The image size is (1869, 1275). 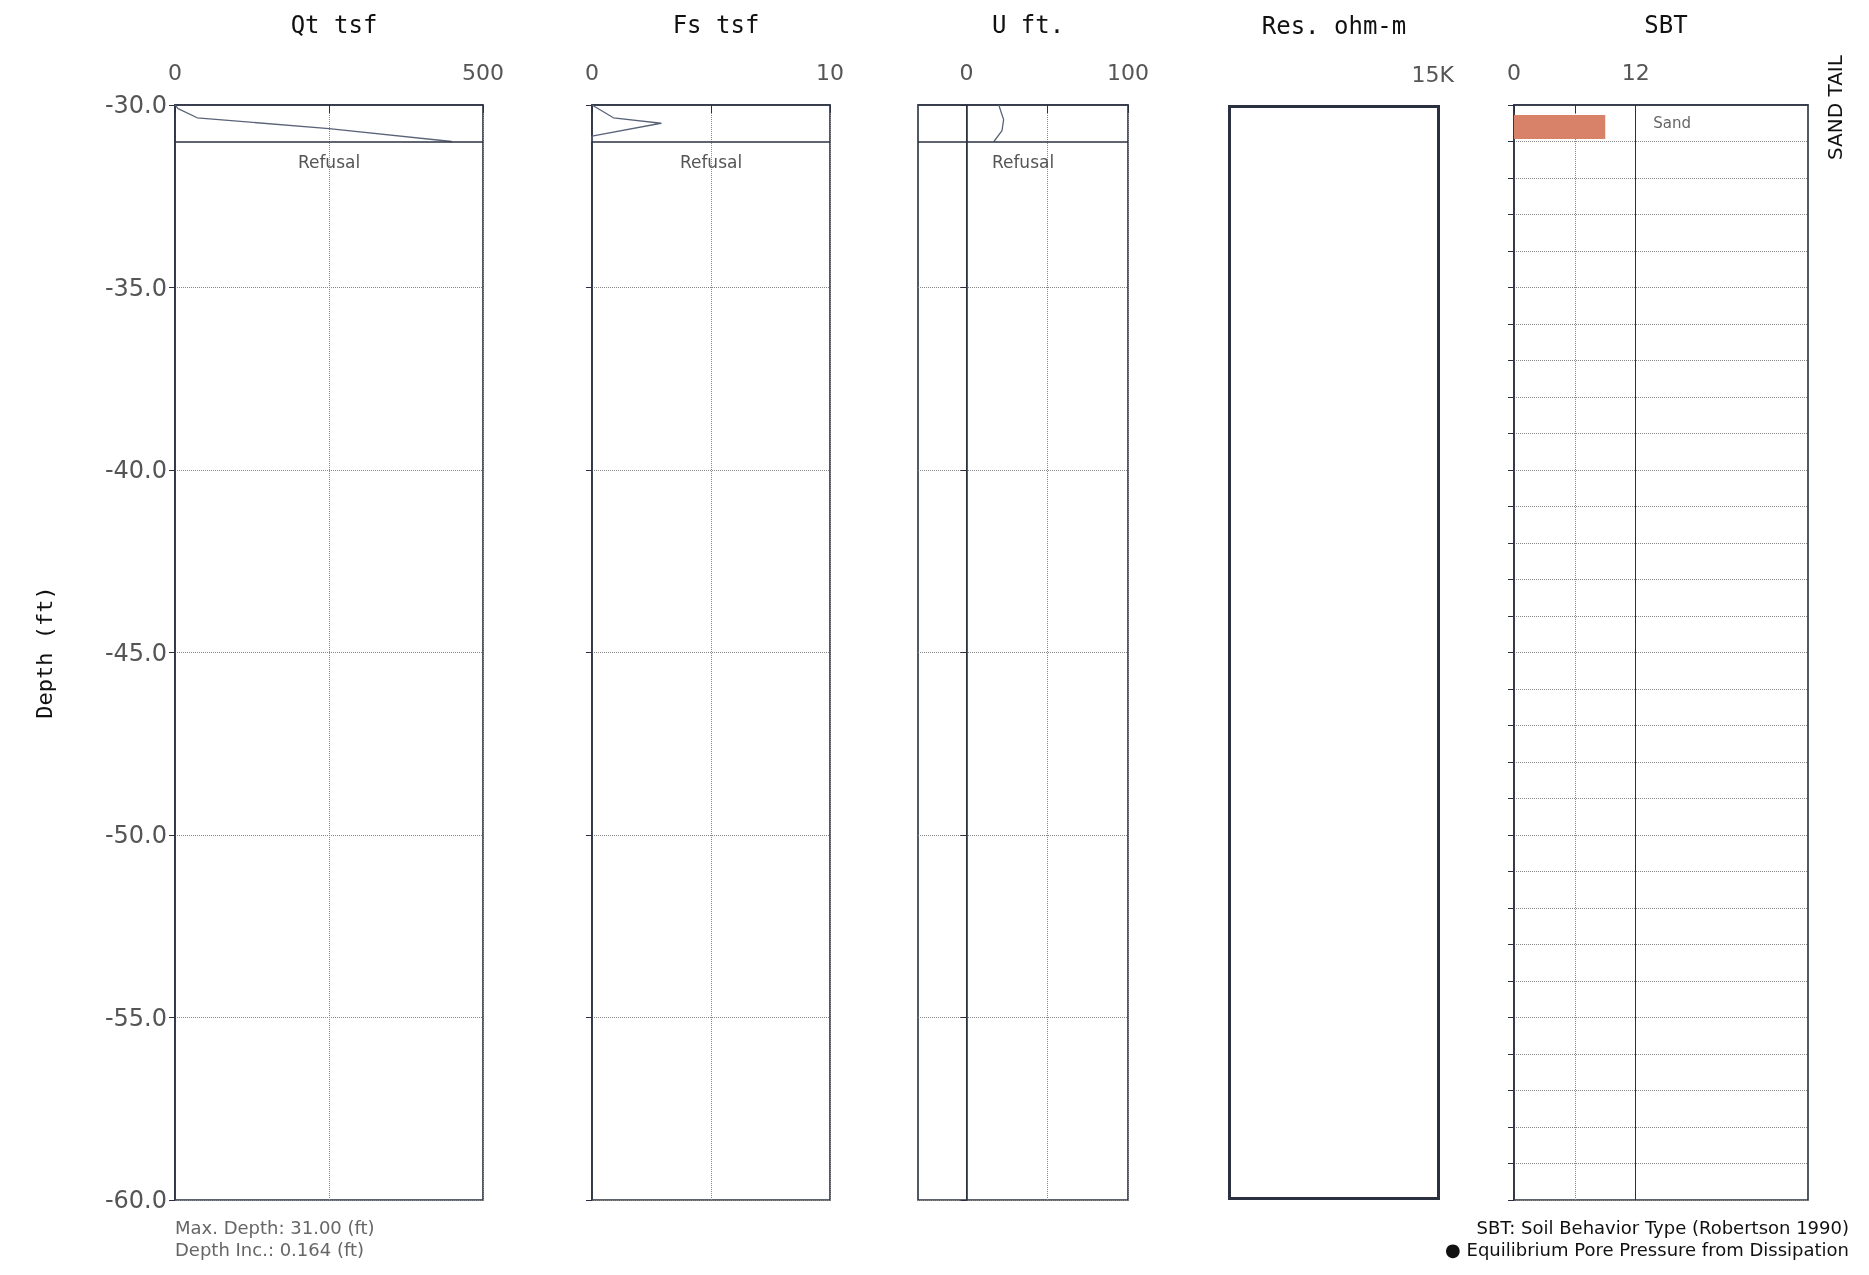 I want to click on chart-title: Qt tsf, so click(x=334, y=25).